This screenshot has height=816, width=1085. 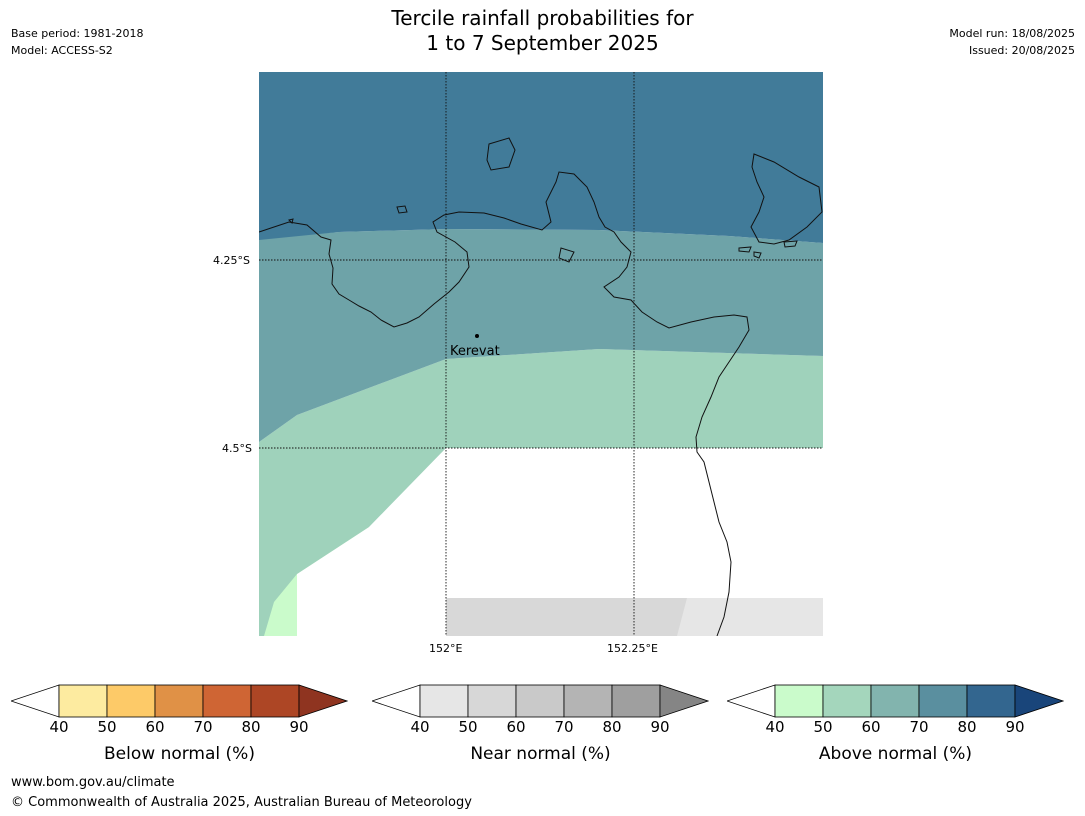 What do you see at coordinates (237, 448) in the screenshot?
I see `lat-label-4-5: 4.5°S` at bounding box center [237, 448].